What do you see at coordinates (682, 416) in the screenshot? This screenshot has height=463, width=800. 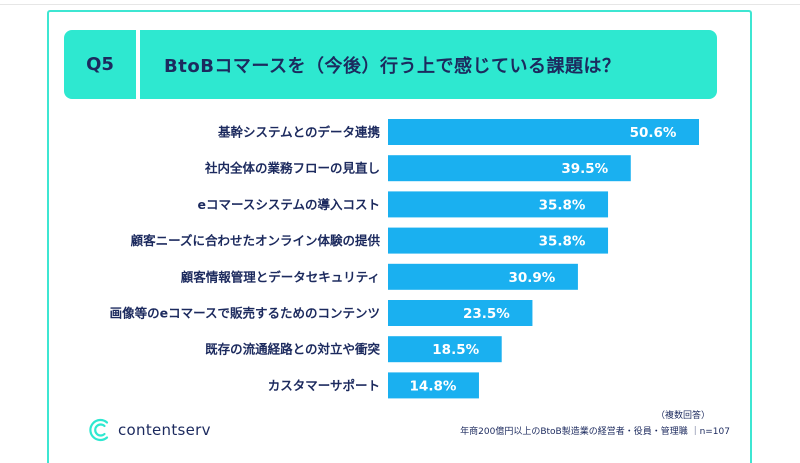 I see `multiple-answer-note: （複数回答）` at bounding box center [682, 416].